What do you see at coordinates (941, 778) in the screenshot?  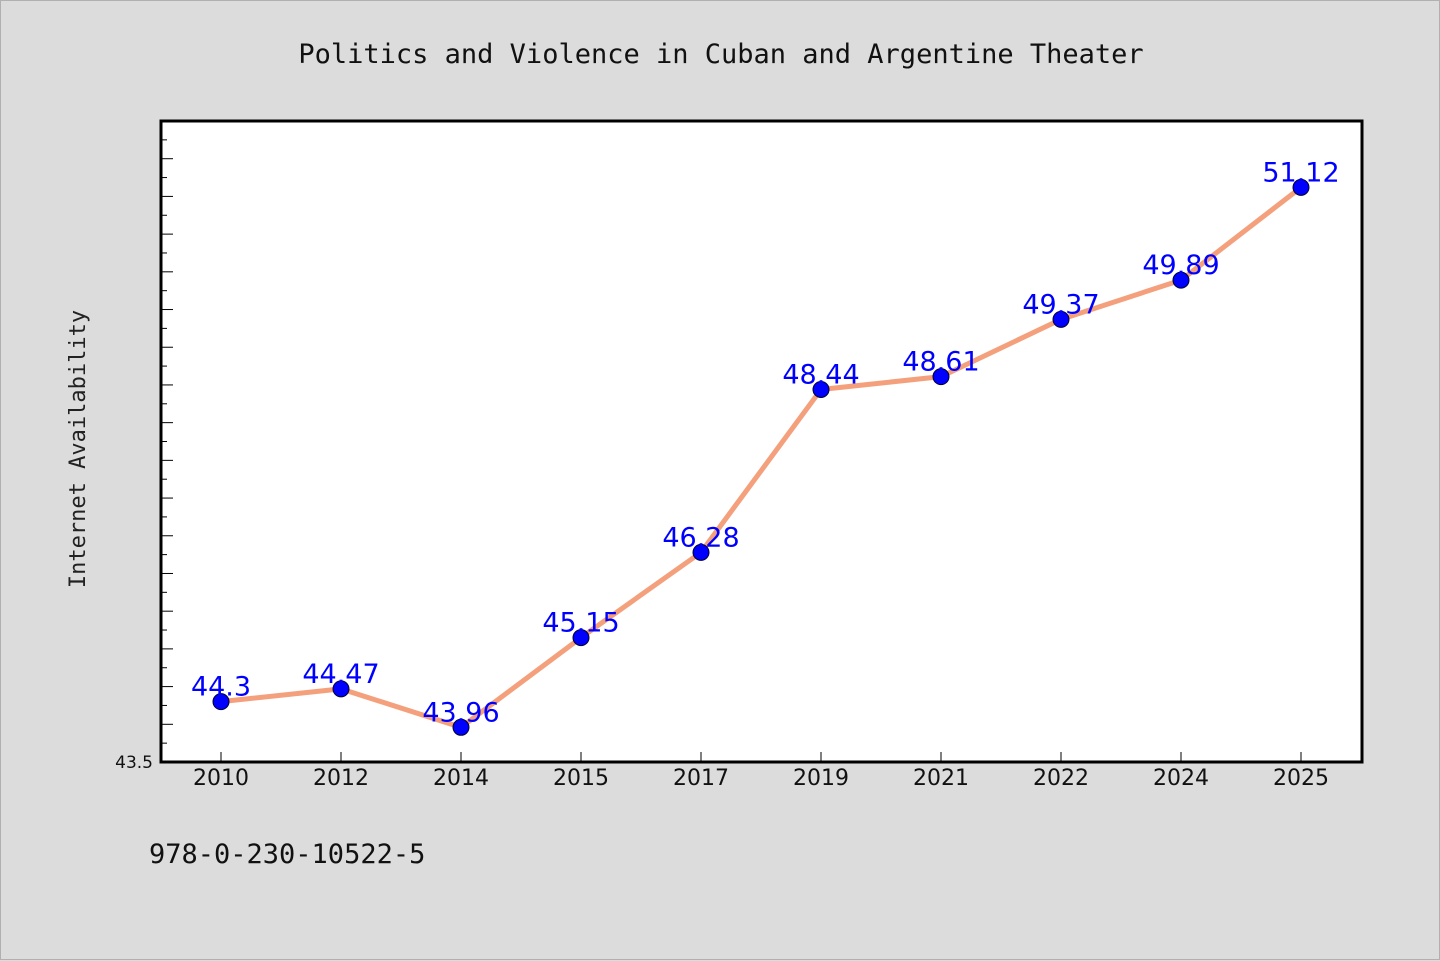 I see `x-tick-label: 2021` at bounding box center [941, 778].